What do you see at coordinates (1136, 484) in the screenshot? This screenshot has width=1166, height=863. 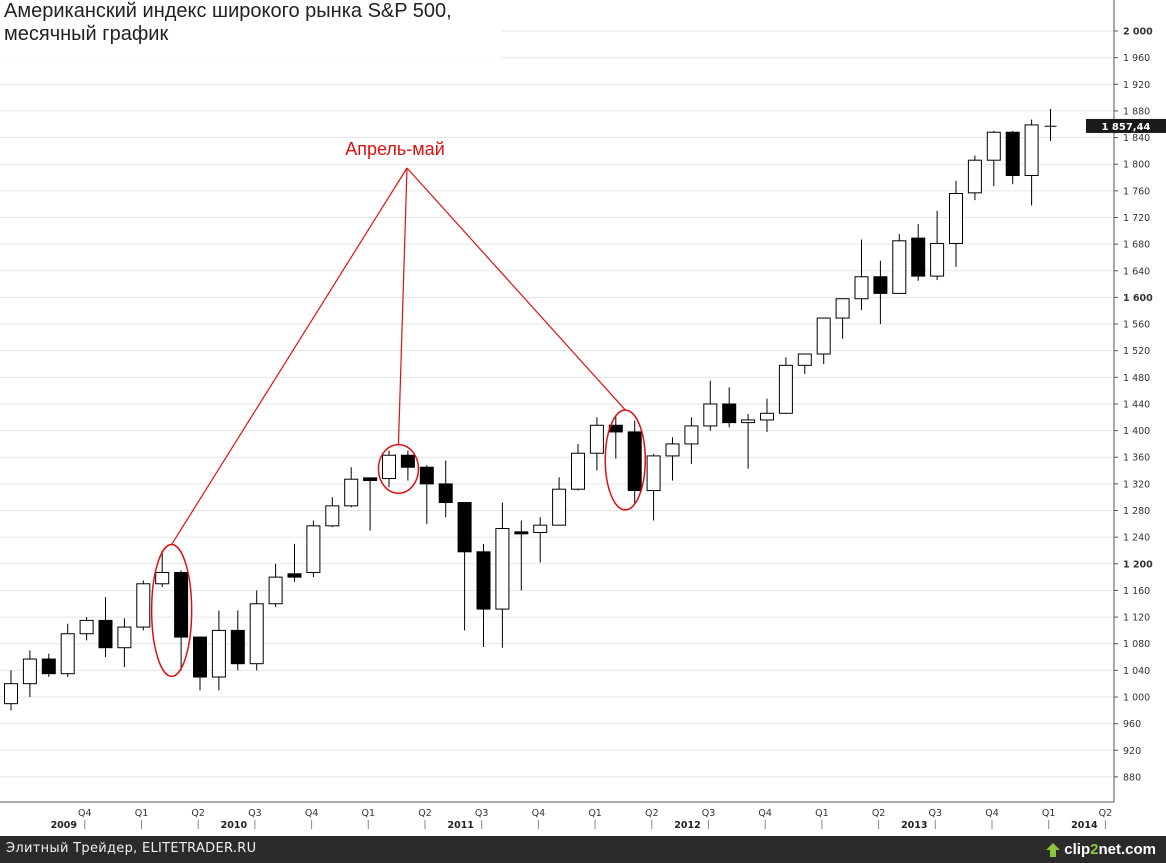 I see `y-tick-label: 1 320` at bounding box center [1136, 484].